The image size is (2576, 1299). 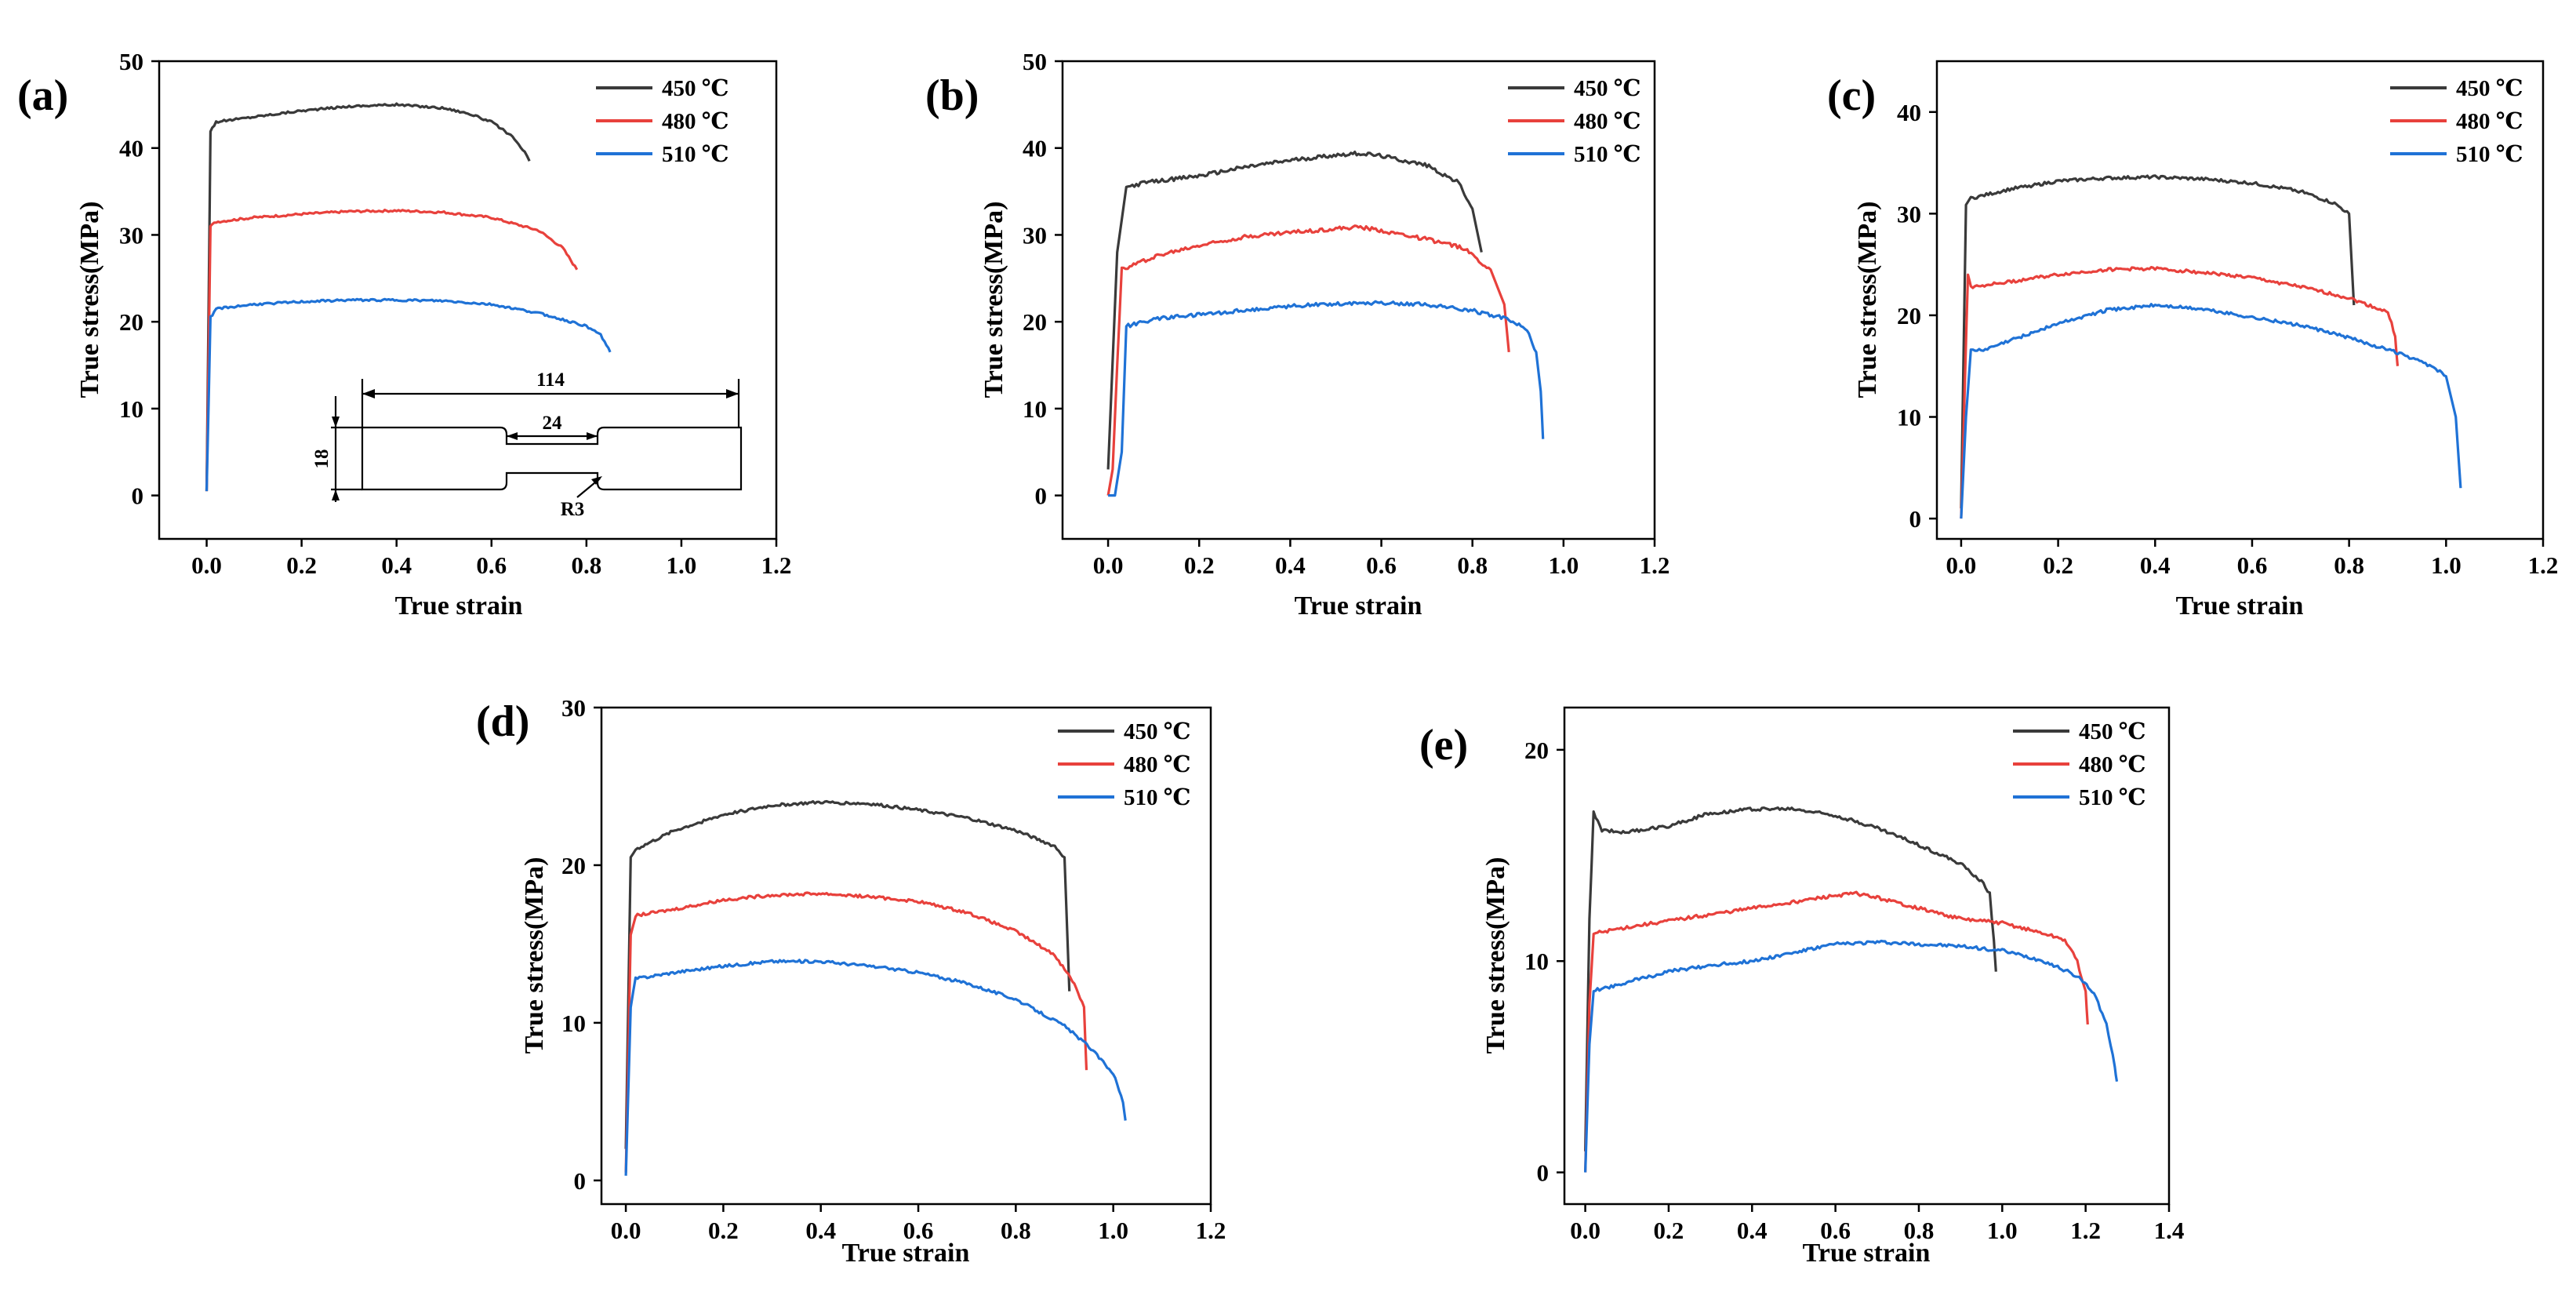 What do you see at coordinates (952, 95) in the screenshot?
I see `panel-letter: (b)` at bounding box center [952, 95].